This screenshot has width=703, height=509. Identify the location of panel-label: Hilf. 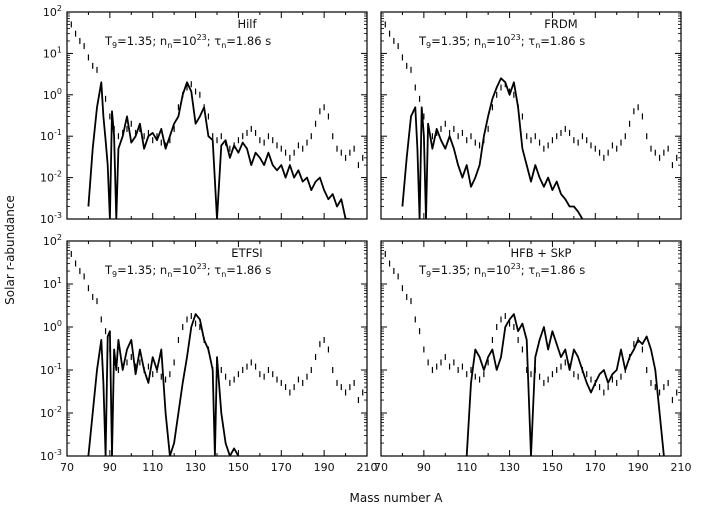
(247, 24).